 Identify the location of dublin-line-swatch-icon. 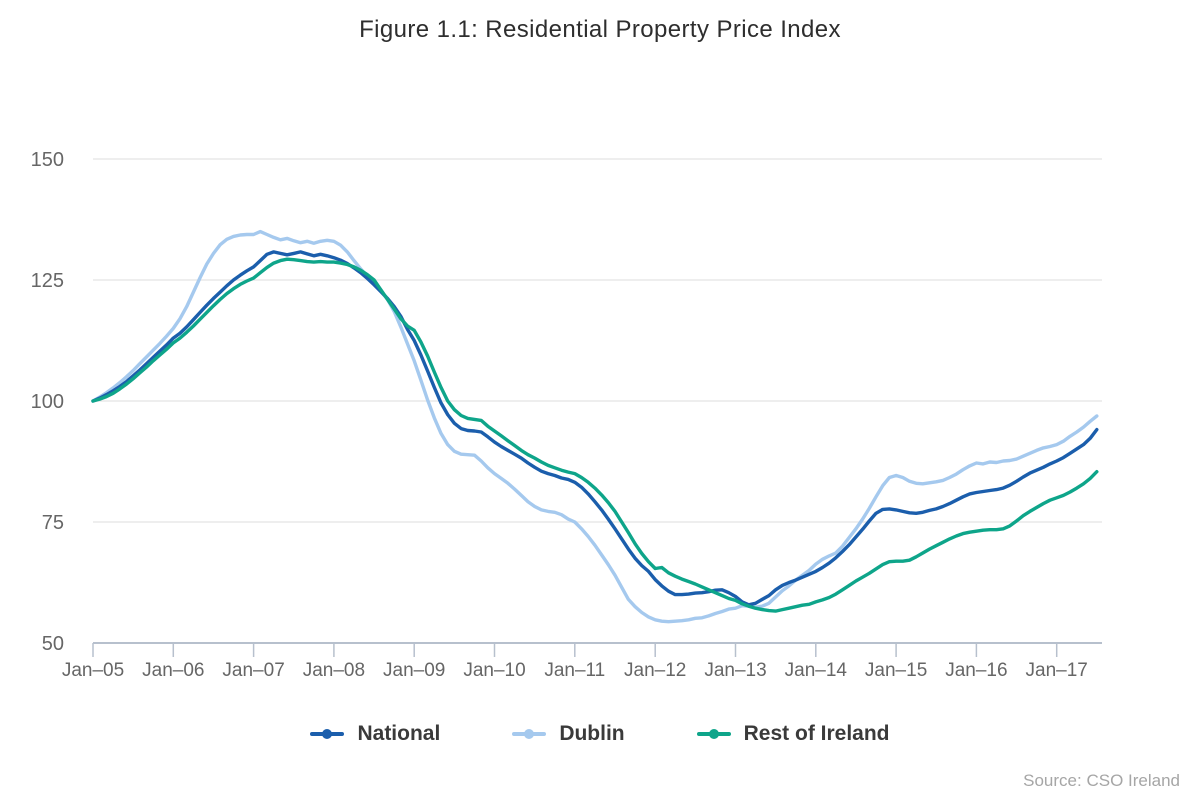
(529, 734).